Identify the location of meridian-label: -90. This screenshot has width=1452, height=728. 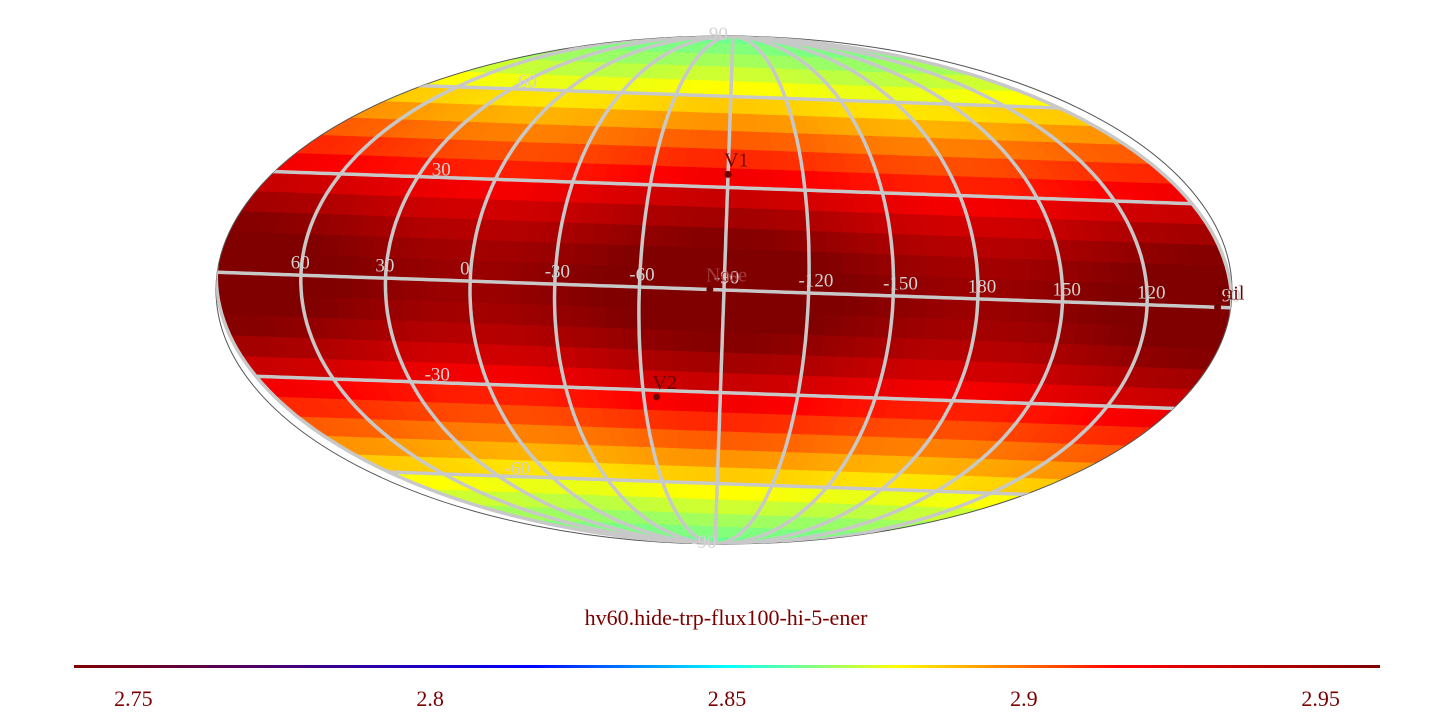
(726, 278).